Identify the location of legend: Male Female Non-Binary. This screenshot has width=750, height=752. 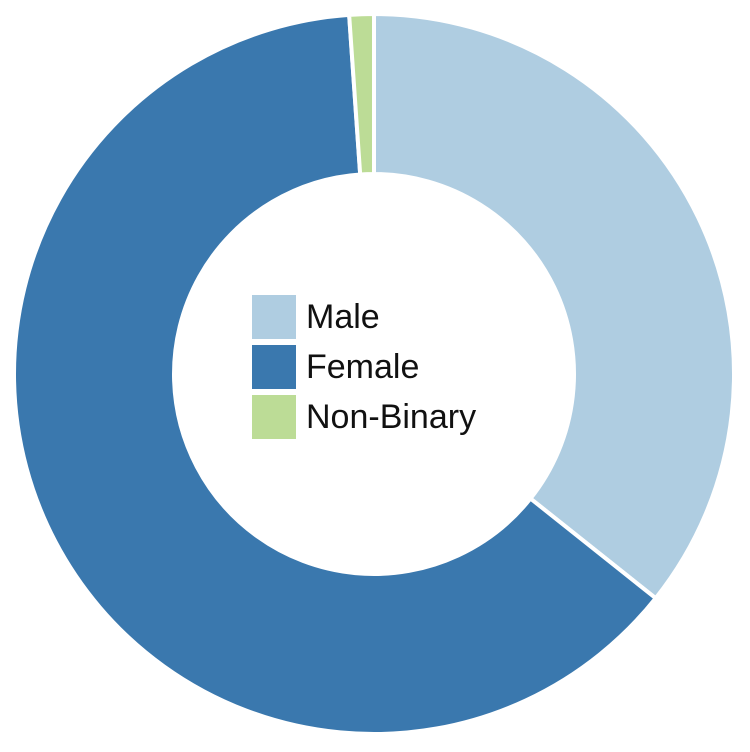
(364, 370).